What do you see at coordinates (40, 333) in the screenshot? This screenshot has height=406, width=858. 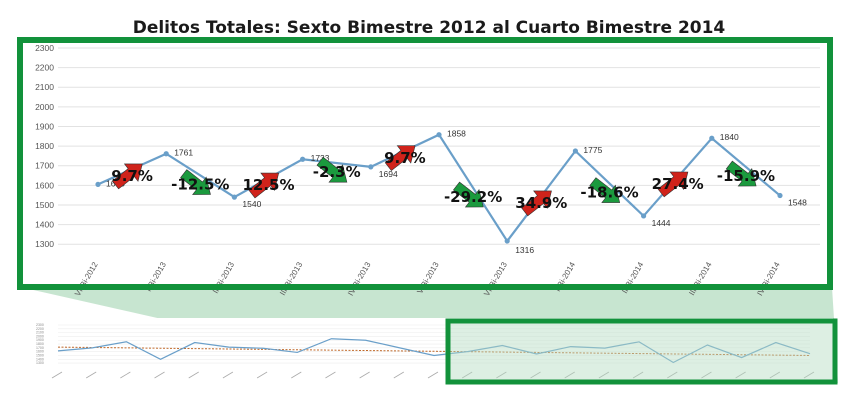 I see `overview-y-tick-label: 2100` at bounding box center [40, 333].